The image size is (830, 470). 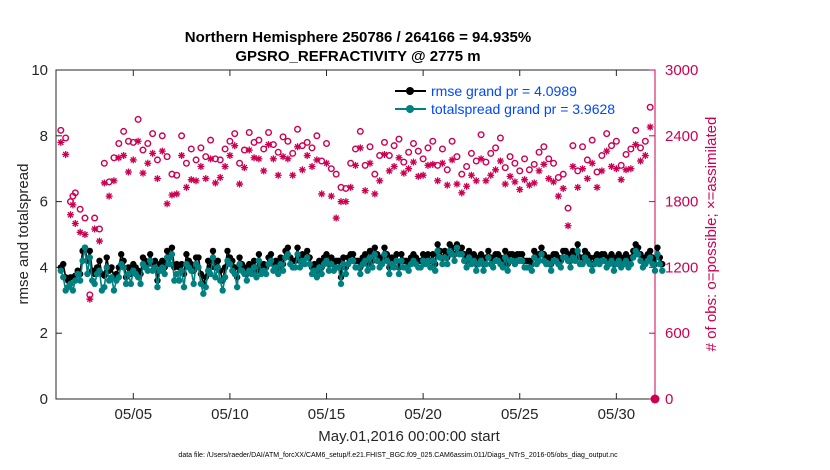 What do you see at coordinates (44, 399) in the screenshot?
I see `y-tick-label: 0` at bounding box center [44, 399].